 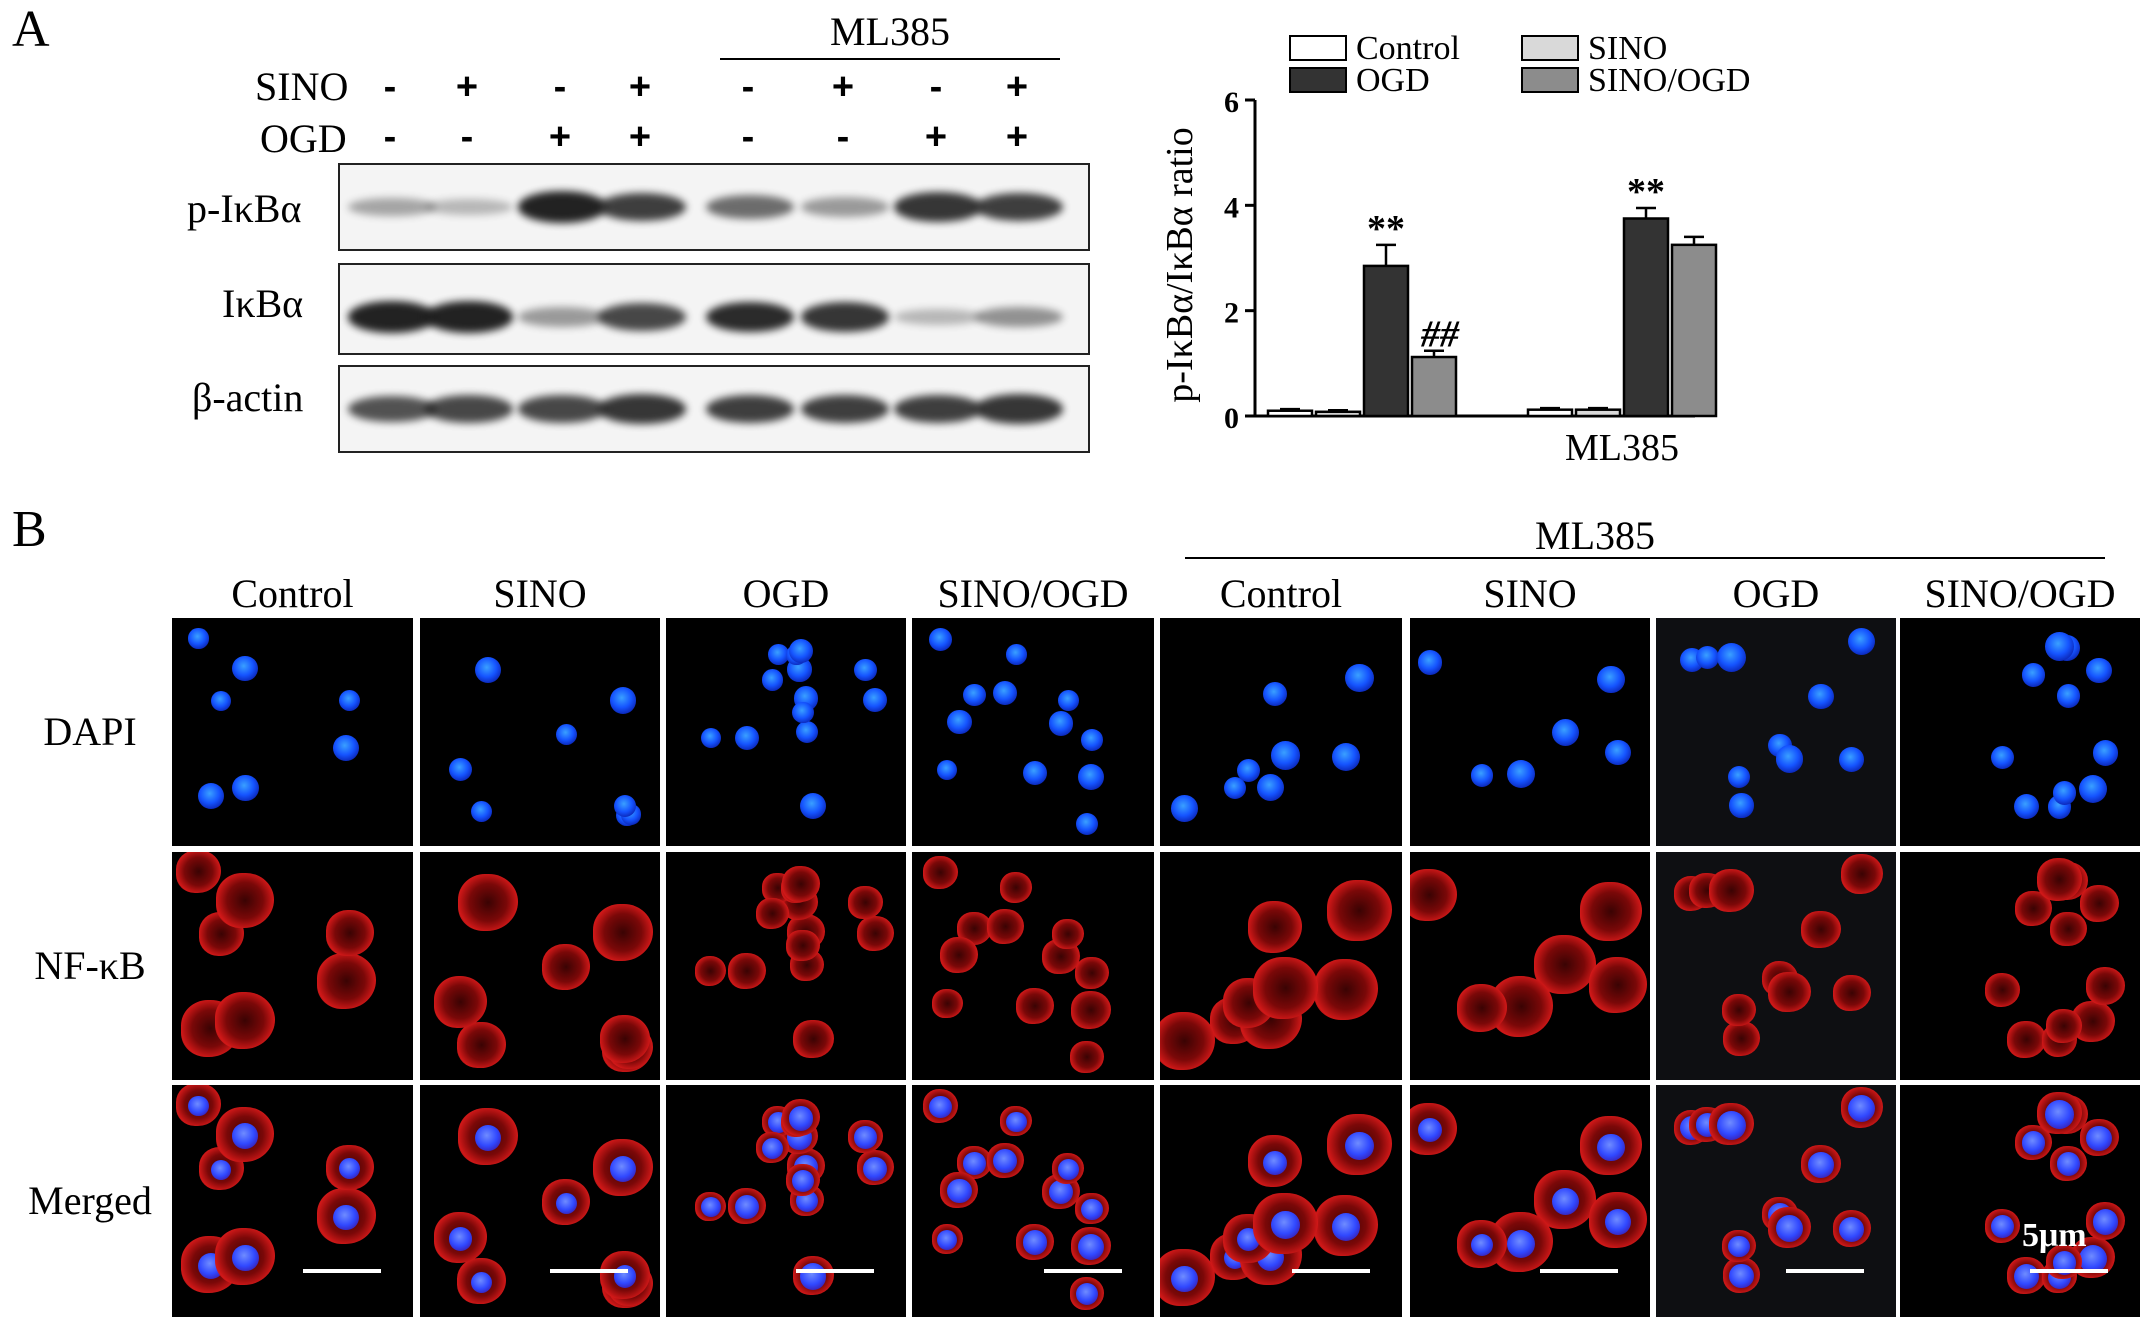 I want to click on column-title-1: SINO, so click(x=540, y=593).